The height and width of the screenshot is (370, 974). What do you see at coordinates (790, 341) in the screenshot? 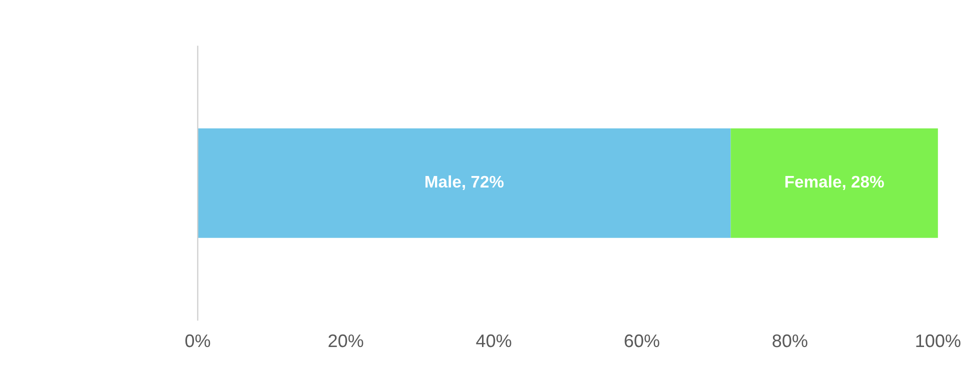
I see `x-tick-label: 80%` at bounding box center [790, 341].